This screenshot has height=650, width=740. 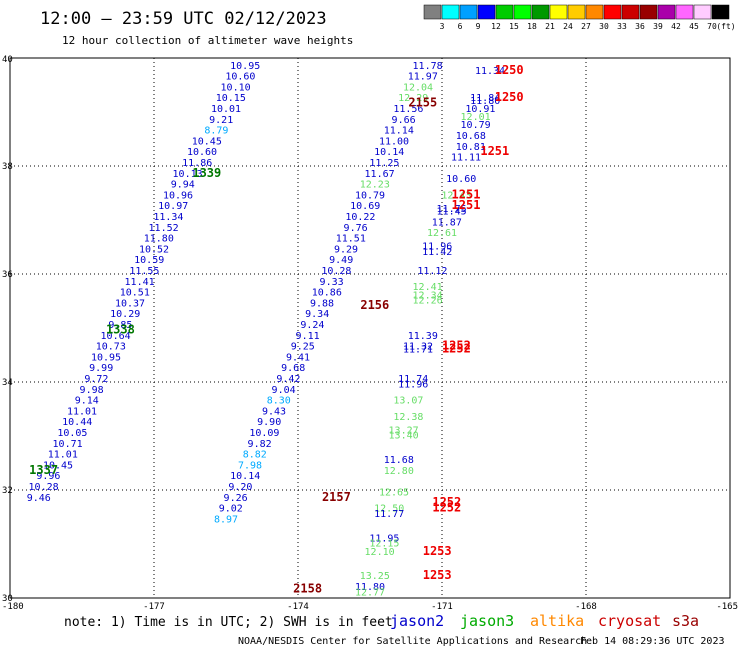 I want to click on wave-height-label: 9.34, so click(x=317, y=314).